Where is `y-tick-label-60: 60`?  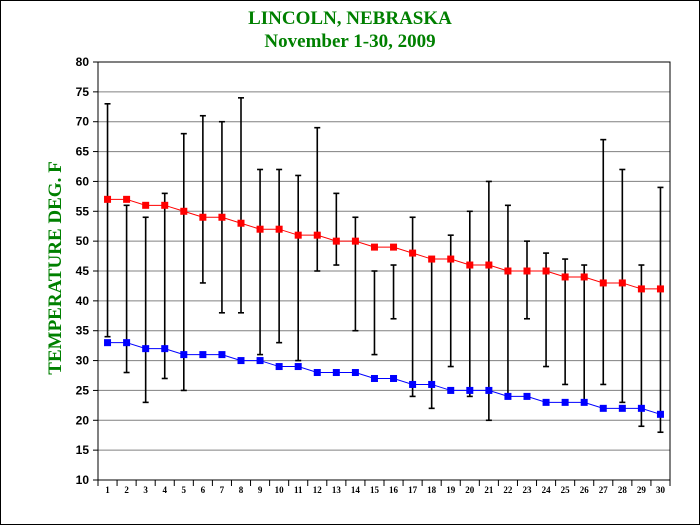 y-tick-label-60: 60 is located at coordinates (83, 181).